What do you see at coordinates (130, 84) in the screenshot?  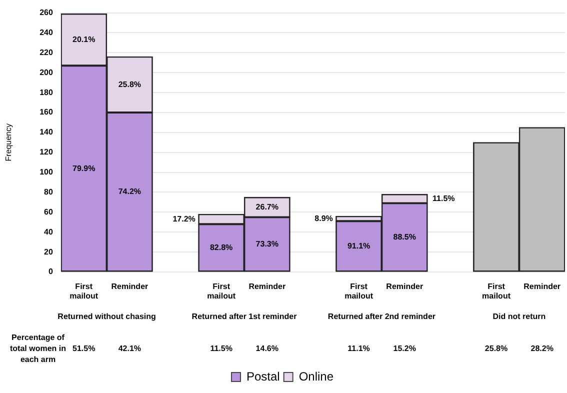 I see `annotation: 25.8%` at bounding box center [130, 84].